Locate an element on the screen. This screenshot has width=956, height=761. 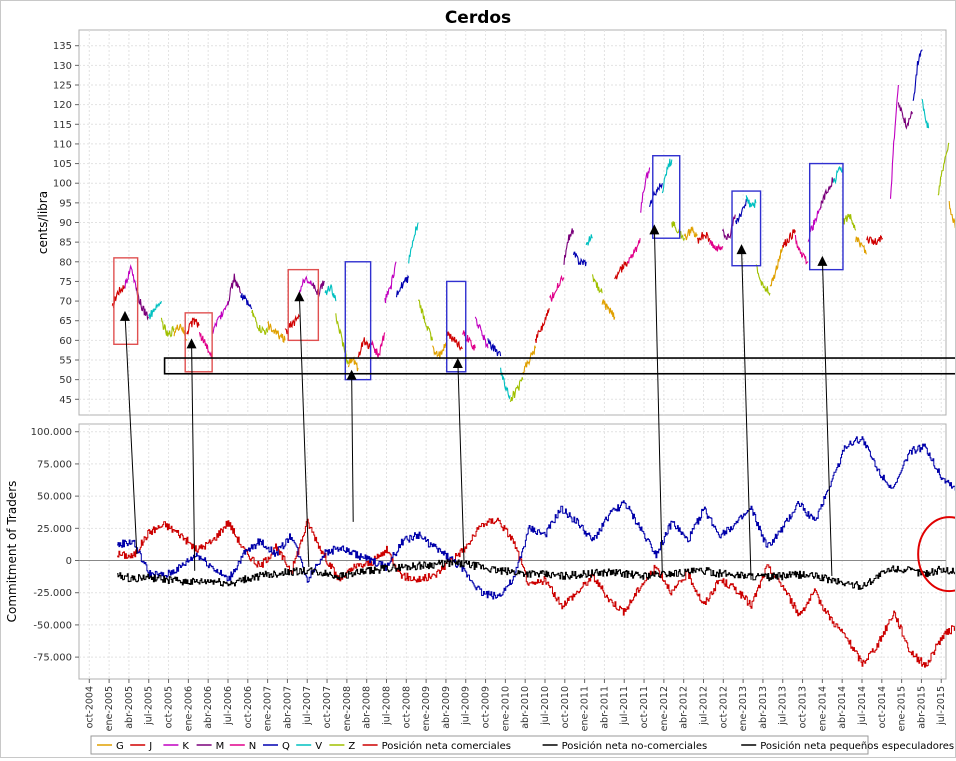
x-tick-label: ene-2005 is located at coordinates (109, 708).